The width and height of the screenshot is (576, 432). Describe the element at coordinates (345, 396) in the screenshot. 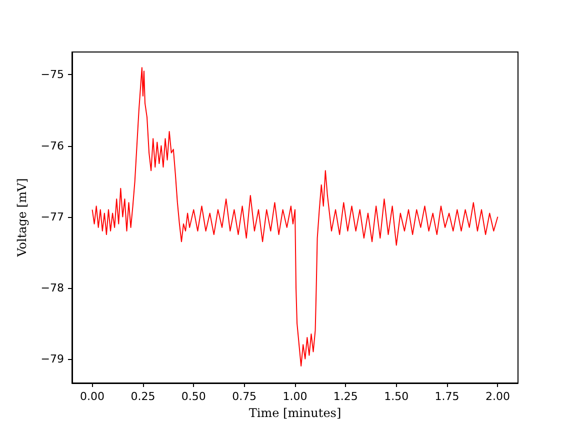

I see `x-tick-label: 1.25` at that location.